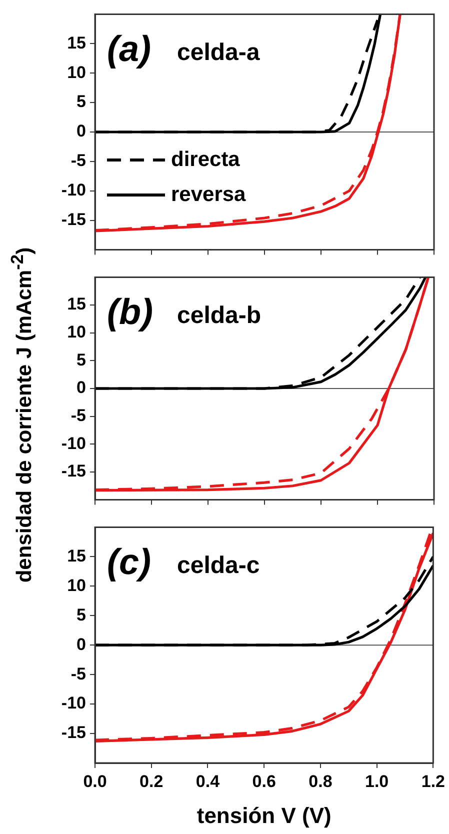  Describe the element at coordinates (377, 781) in the screenshot. I see `x-tick-label: 1.0` at that location.